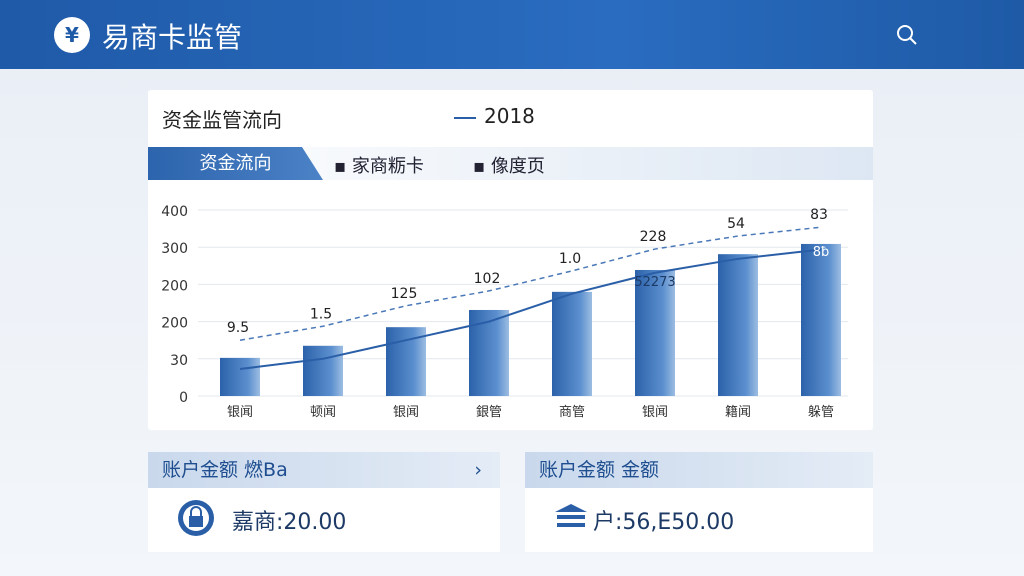 The width and height of the screenshot is (1024, 576). Describe the element at coordinates (289, 522) in the screenshot. I see `card-value: 嘉商:20.00` at that location.